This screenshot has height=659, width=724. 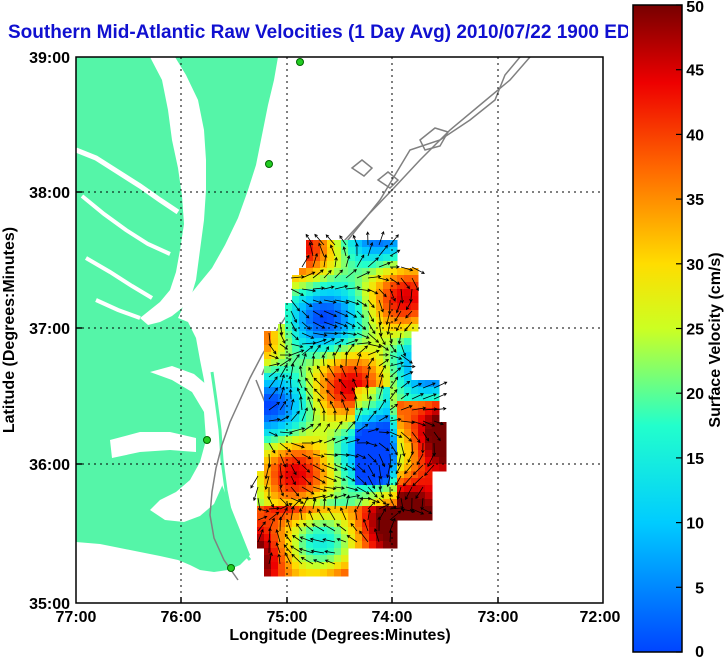 What do you see at coordinates (253, 315) in the screenshot?
I see `hf-radar-stations` at bounding box center [253, 315].